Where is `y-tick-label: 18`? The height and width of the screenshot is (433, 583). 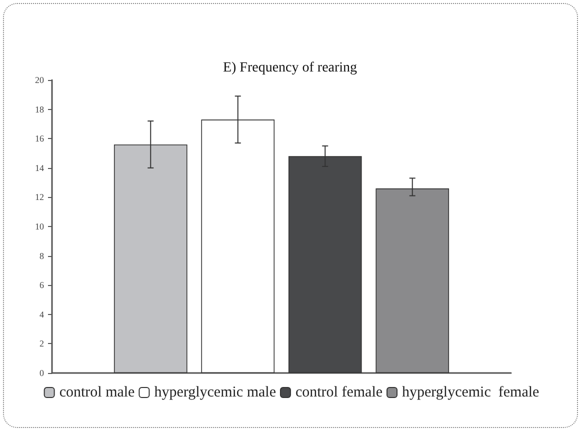 y-tick-label: 18 is located at coordinates (39, 109).